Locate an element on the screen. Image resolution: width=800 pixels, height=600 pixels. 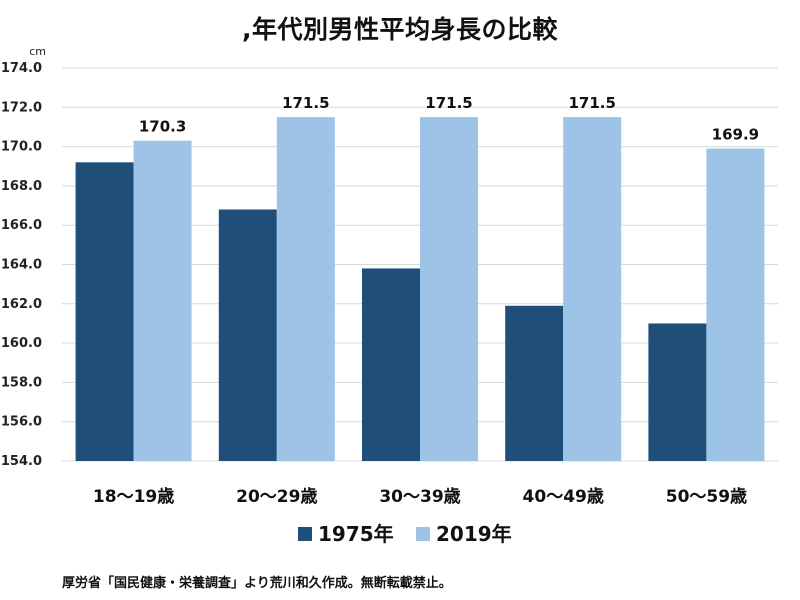
legend-label: 2019年 is located at coordinates (474, 534).